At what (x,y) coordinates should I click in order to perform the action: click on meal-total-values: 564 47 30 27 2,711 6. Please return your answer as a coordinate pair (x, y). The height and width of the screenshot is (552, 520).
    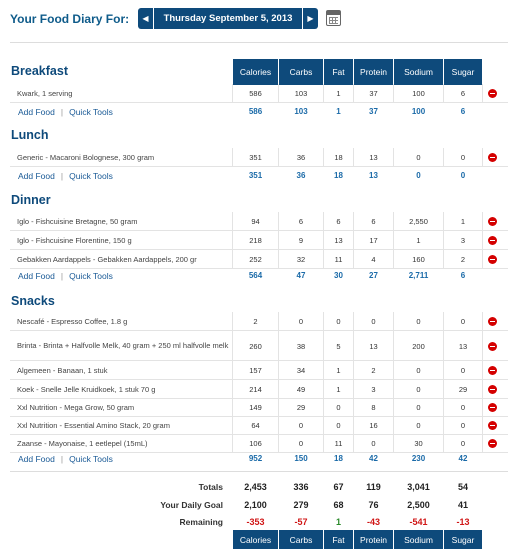
    Looking at the image, I should click on (358, 275).